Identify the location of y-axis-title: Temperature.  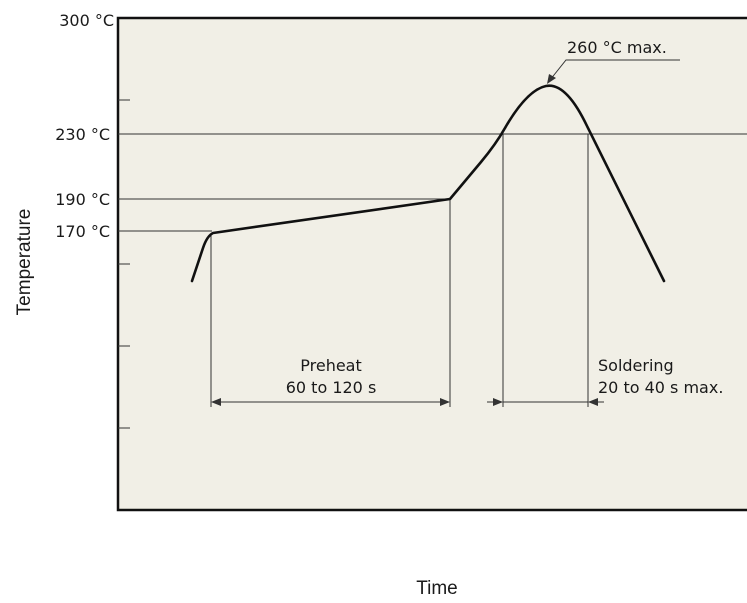
(24, 262).